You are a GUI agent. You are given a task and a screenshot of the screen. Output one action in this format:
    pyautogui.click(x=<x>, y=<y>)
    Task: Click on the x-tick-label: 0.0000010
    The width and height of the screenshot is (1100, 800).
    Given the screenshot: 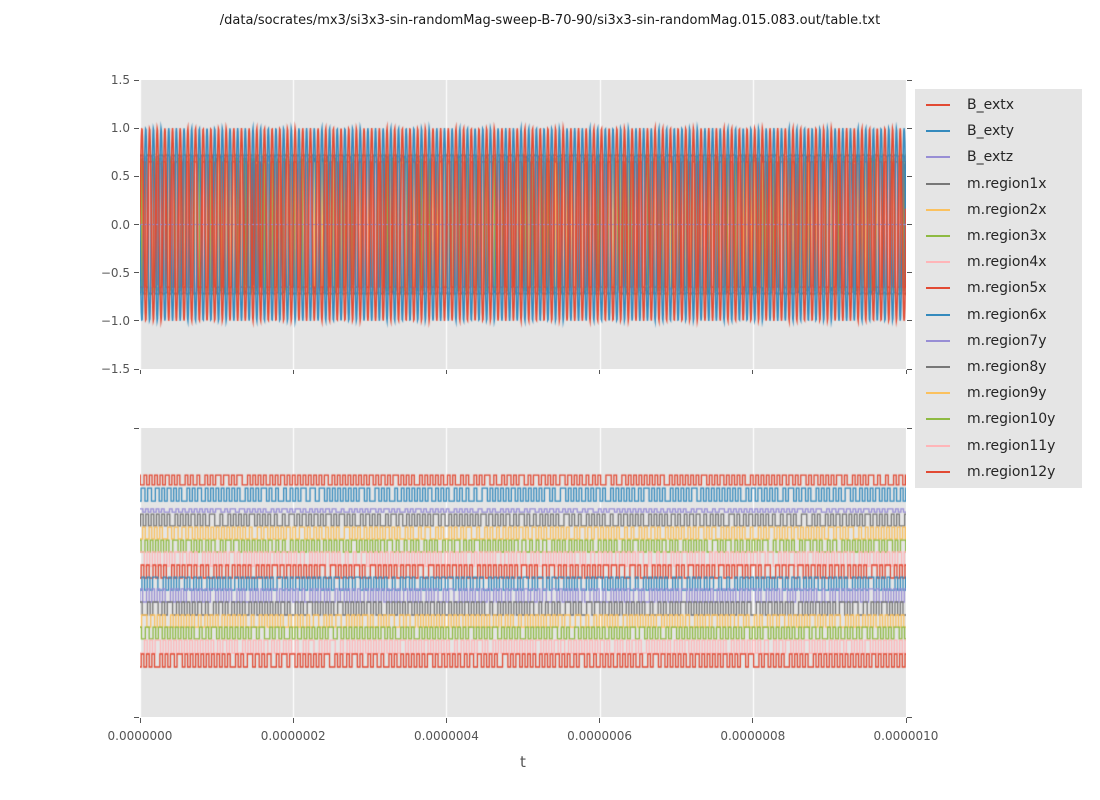 What is the action you would take?
    pyautogui.click(x=906, y=736)
    